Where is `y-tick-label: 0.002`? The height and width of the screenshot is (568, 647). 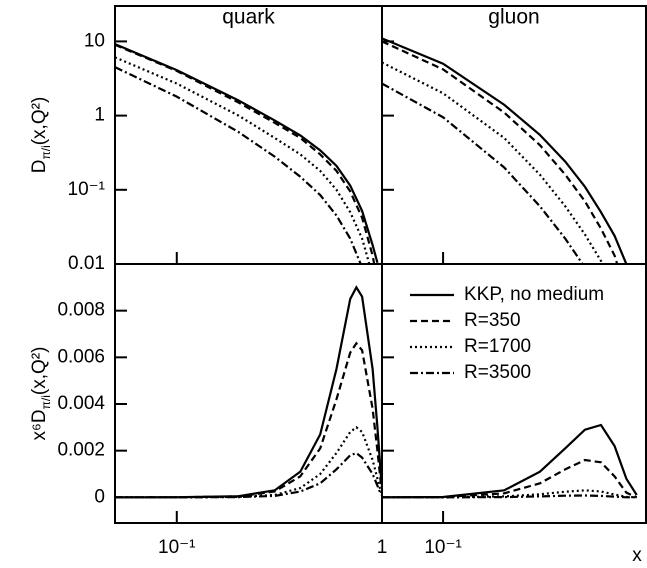 y-tick-label: 0.002 is located at coordinates (81, 450).